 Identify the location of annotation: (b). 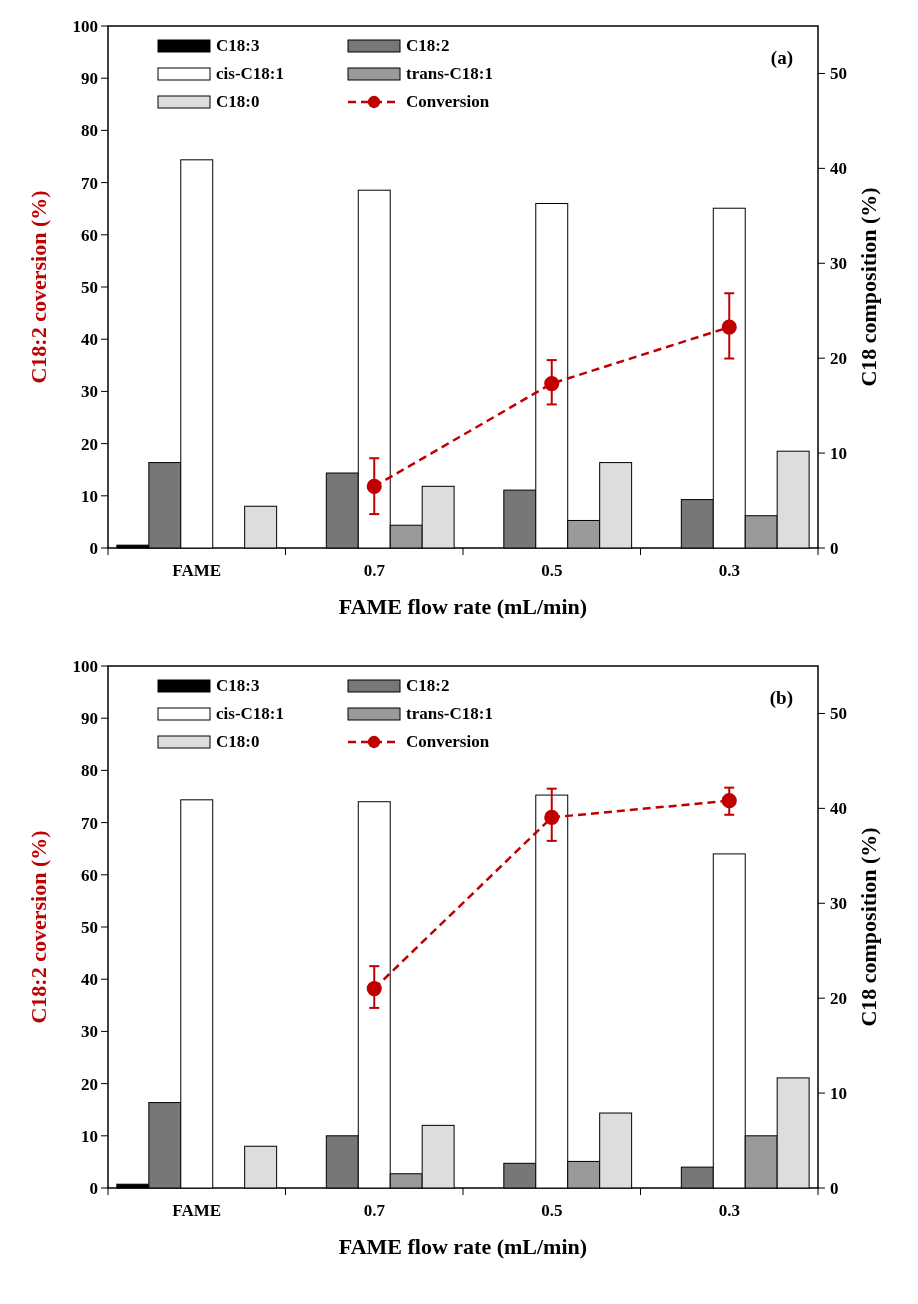
(781, 698).